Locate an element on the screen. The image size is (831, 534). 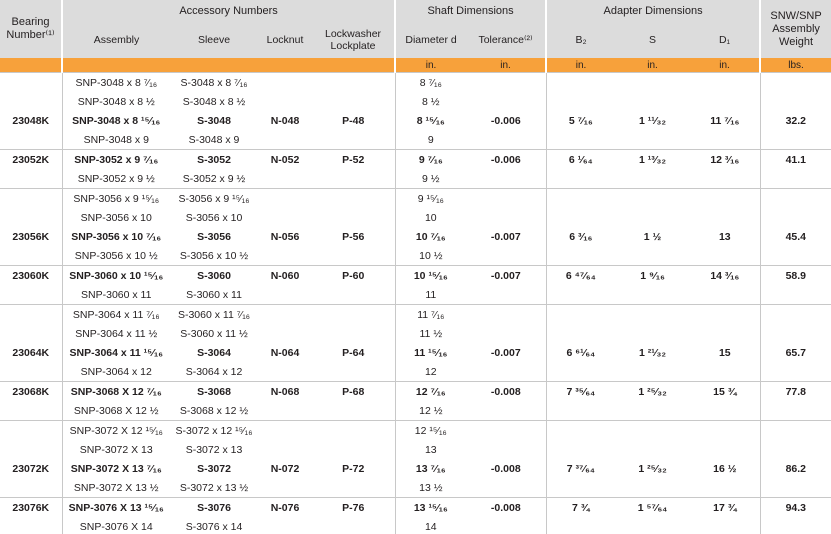
units-row: in. in. in. in. in. lbs. is located at coordinates (415, 65).